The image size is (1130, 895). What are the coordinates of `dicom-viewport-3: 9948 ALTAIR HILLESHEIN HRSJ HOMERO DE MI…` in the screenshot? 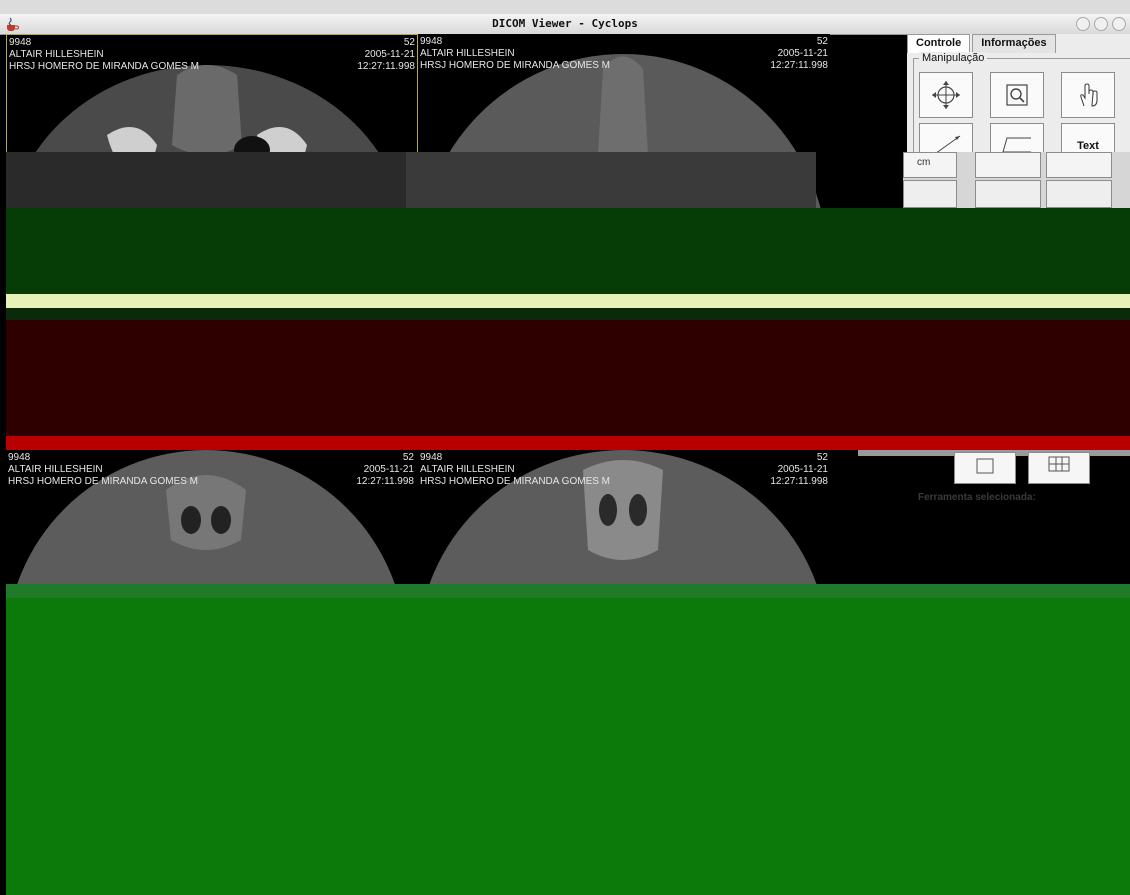 It's located at (211, 517).